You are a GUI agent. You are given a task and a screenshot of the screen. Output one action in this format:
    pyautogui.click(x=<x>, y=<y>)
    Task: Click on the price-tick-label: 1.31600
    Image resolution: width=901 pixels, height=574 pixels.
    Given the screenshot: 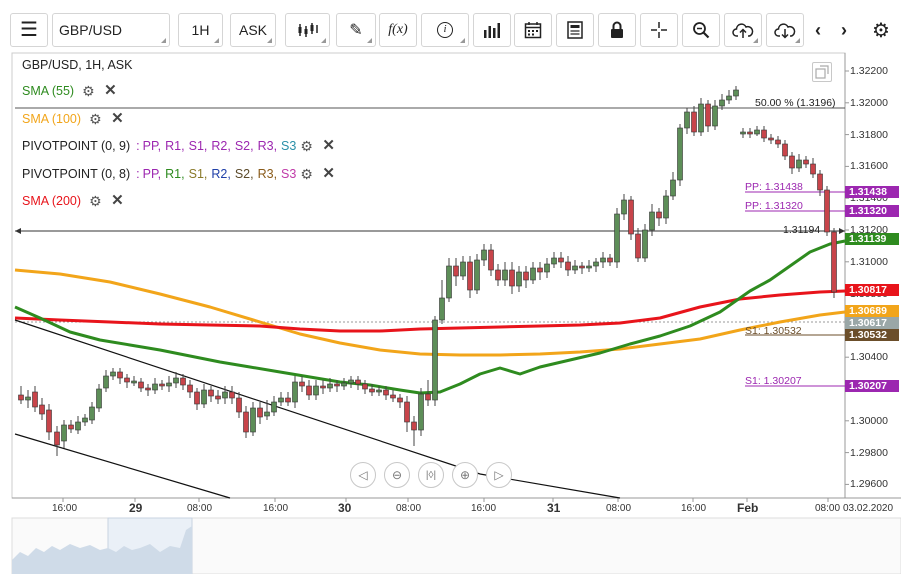 What is the action you would take?
    pyautogui.click(x=869, y=166)
    